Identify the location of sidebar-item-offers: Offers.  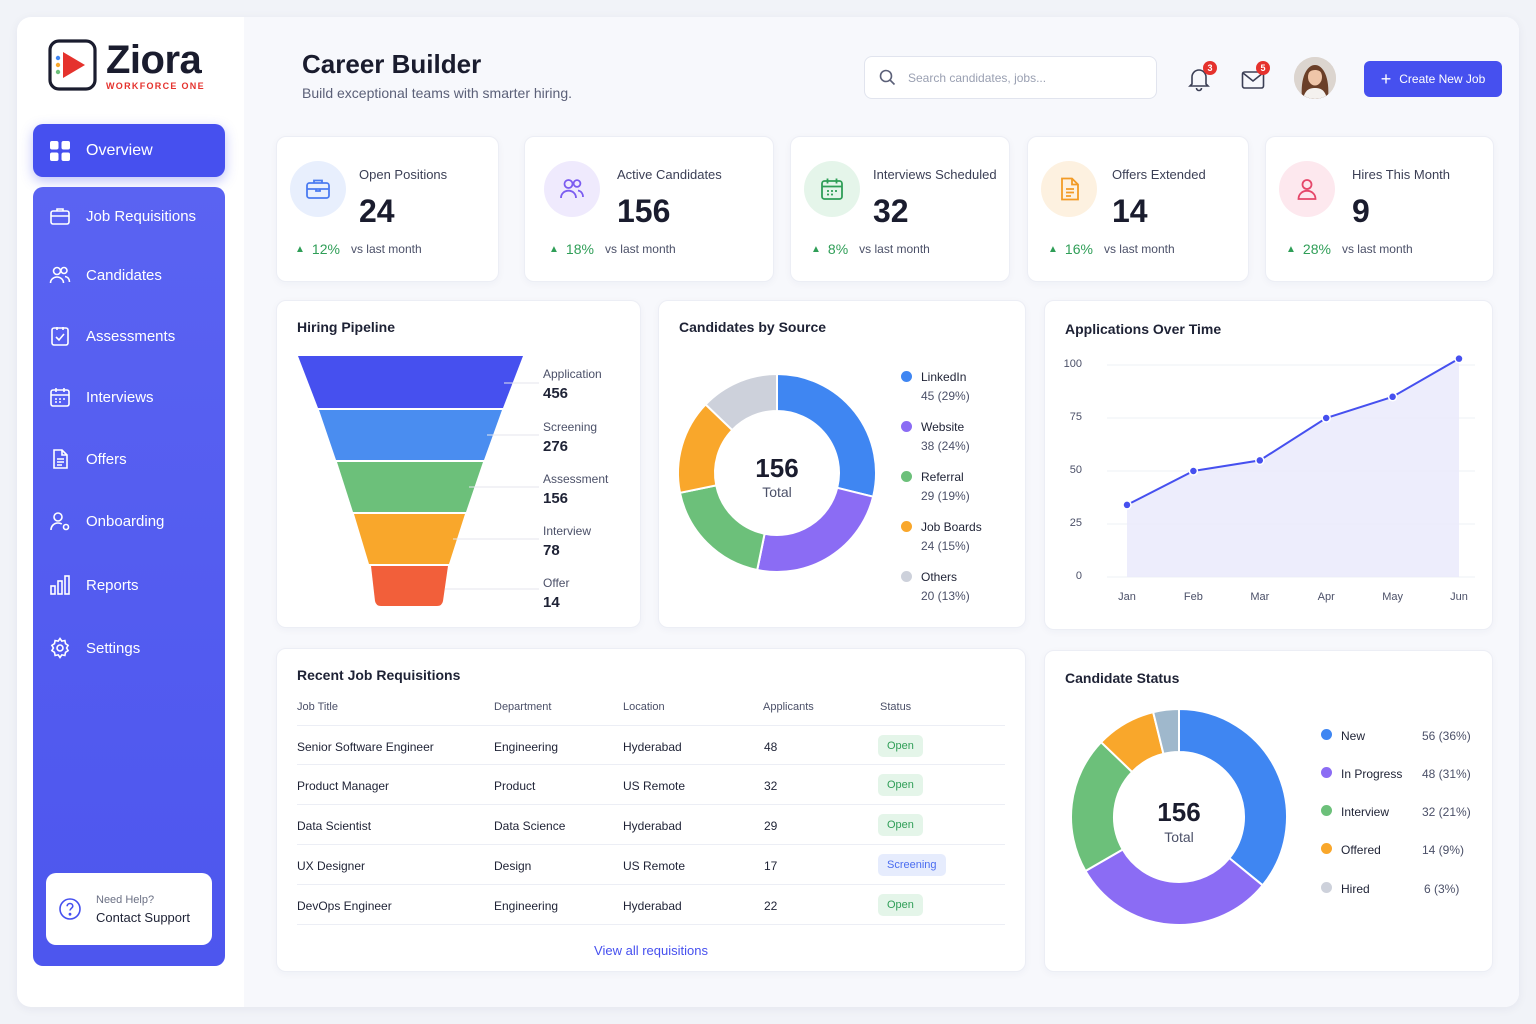
(88, 459).